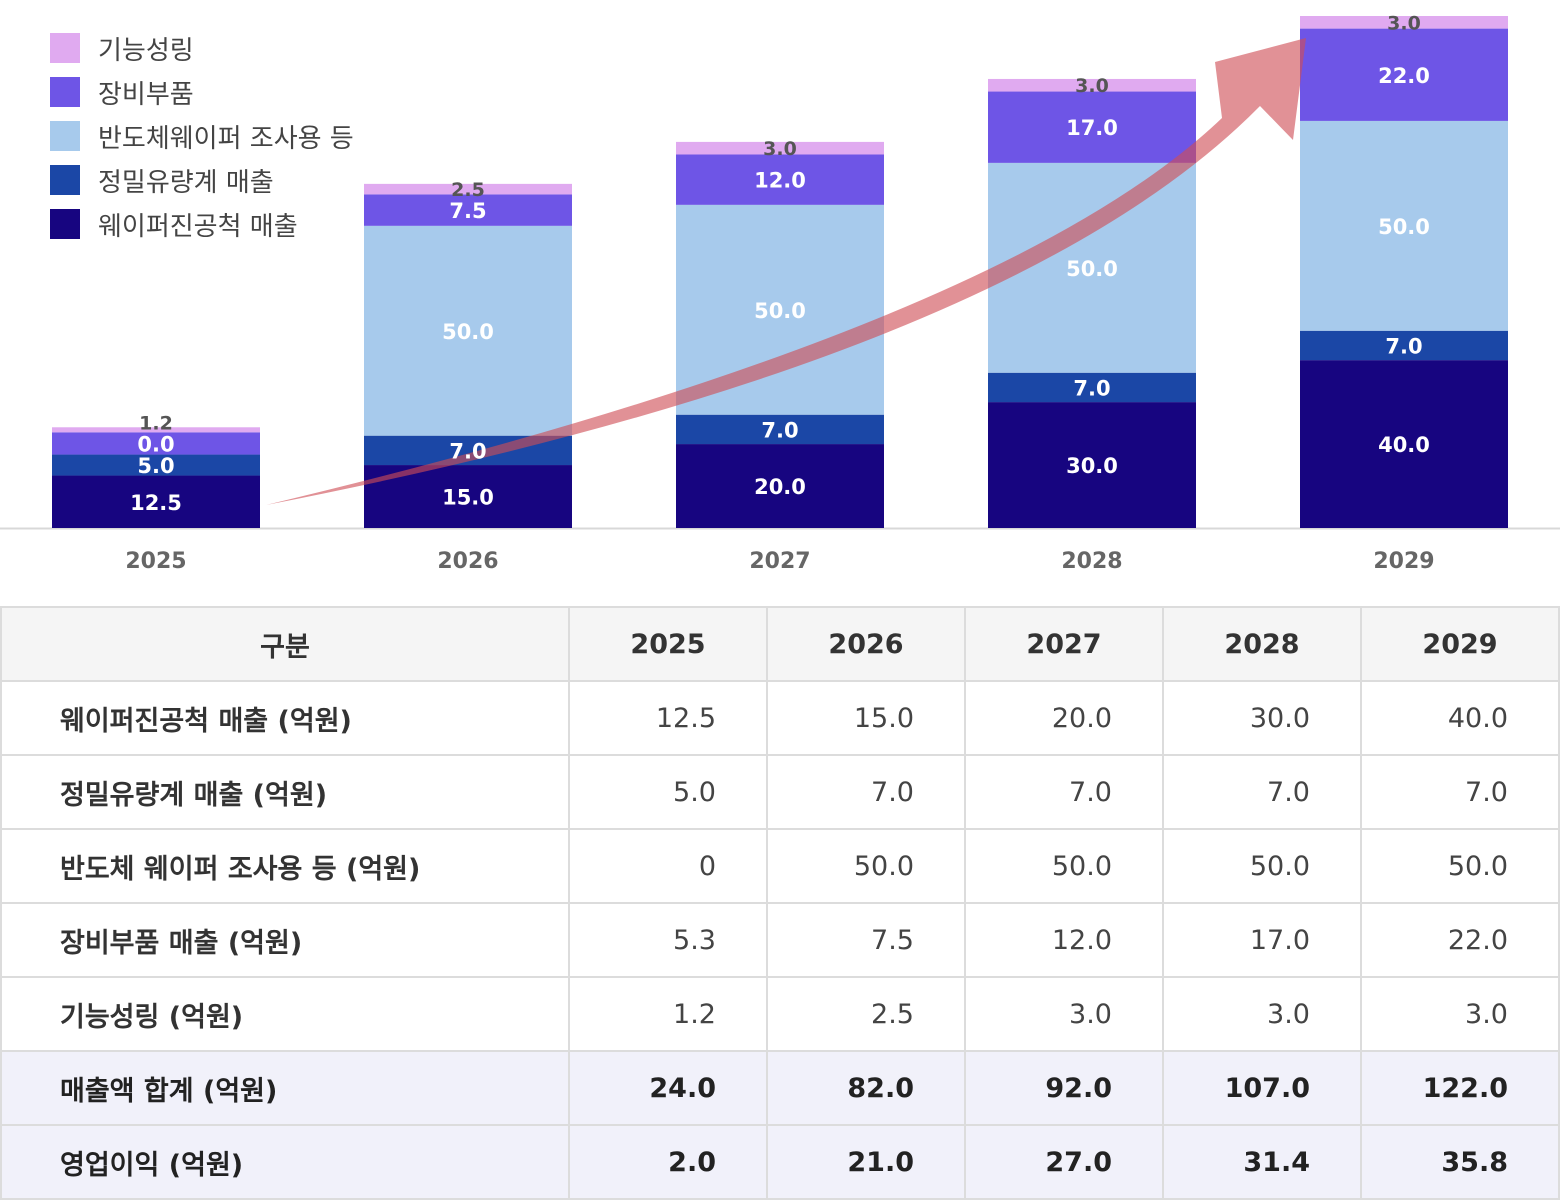  What do you see at coordinates (866, 1014) in the screenshot?
I see `table-cell: 2.5` at bounding box center [866, 1014].